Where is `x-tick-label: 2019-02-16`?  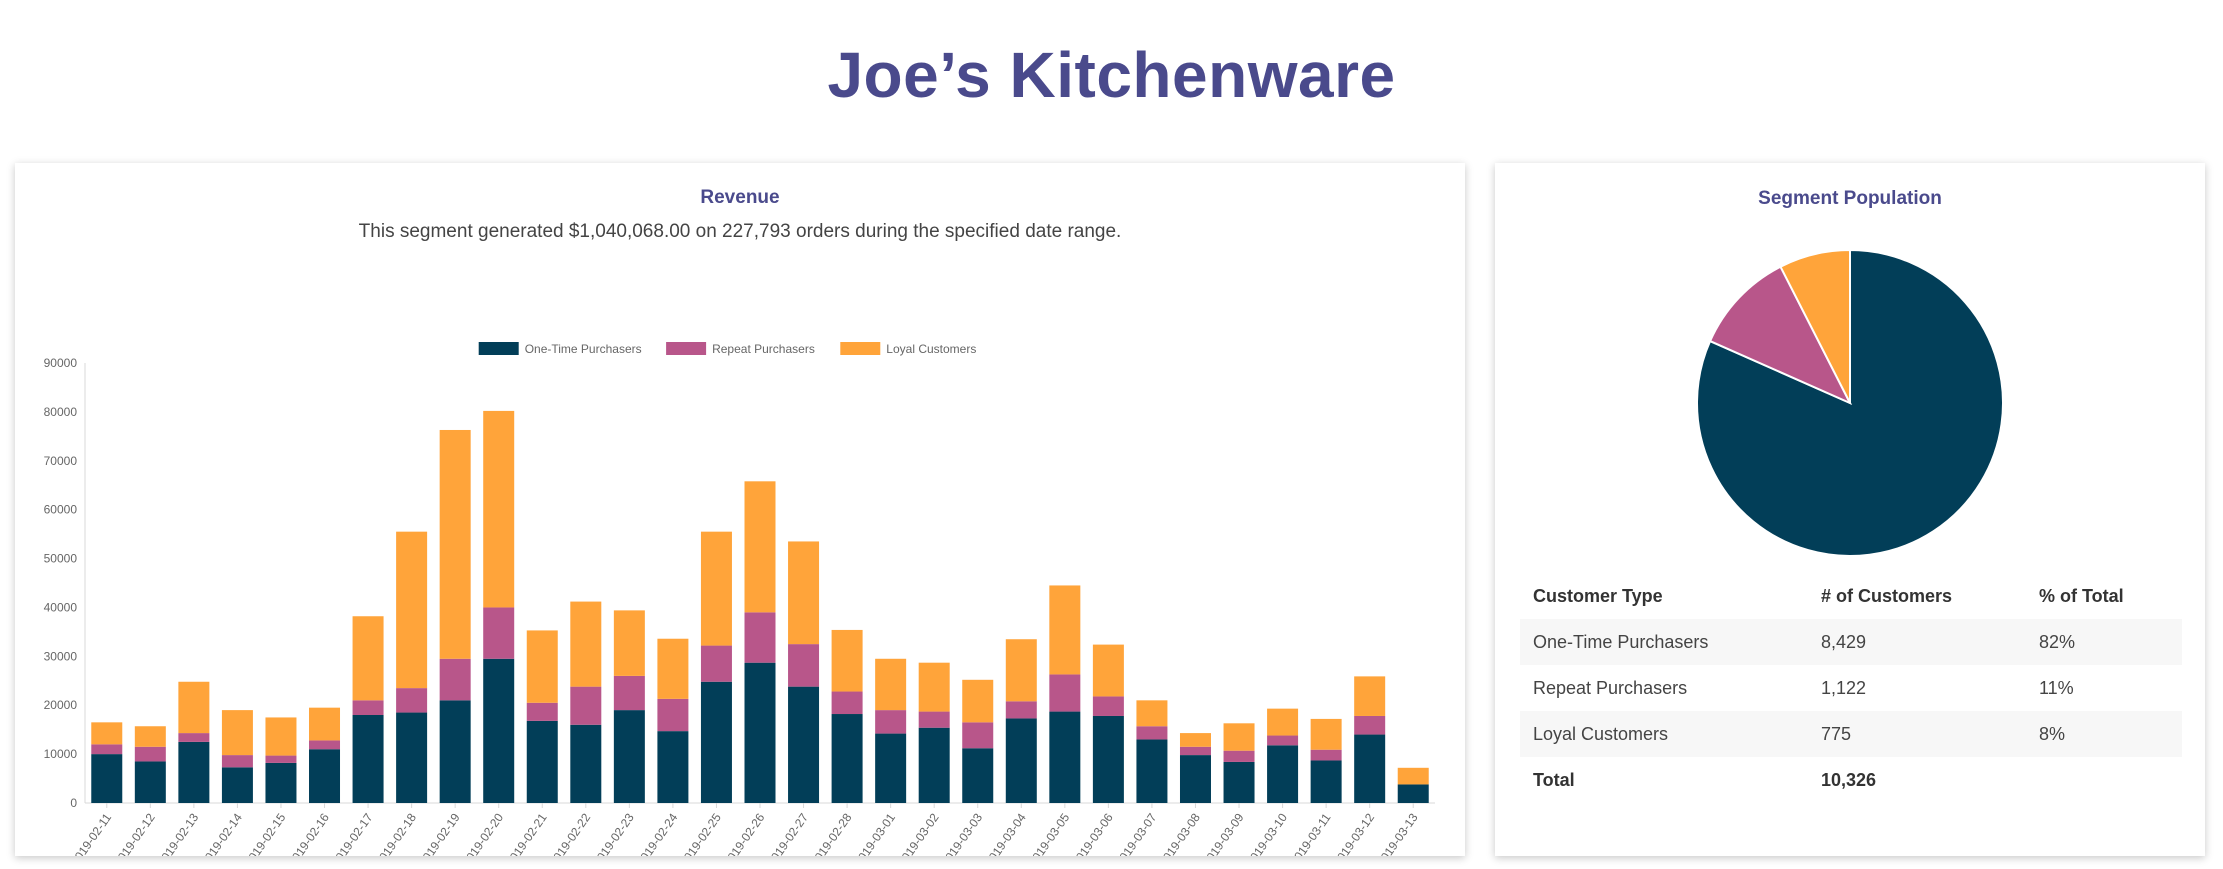 x-tick-label: 2019-02-16 is located at coordinates (308, 833).